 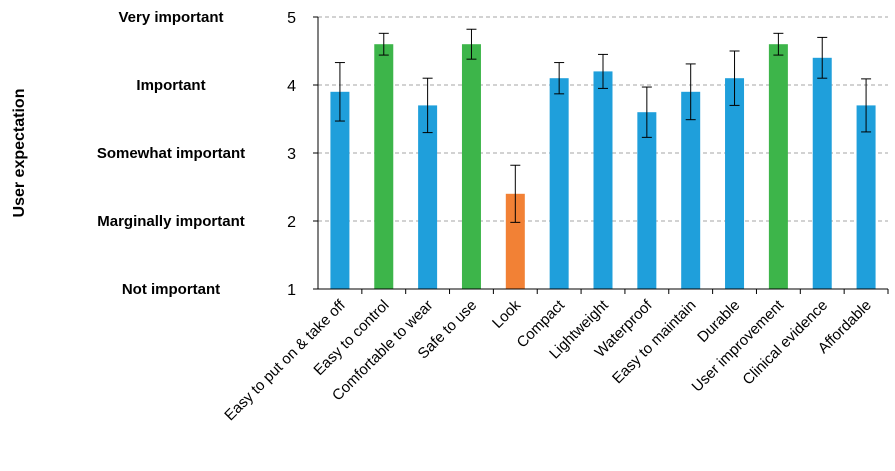 I want to click on category-label: Look, so click(x=506, y=313).